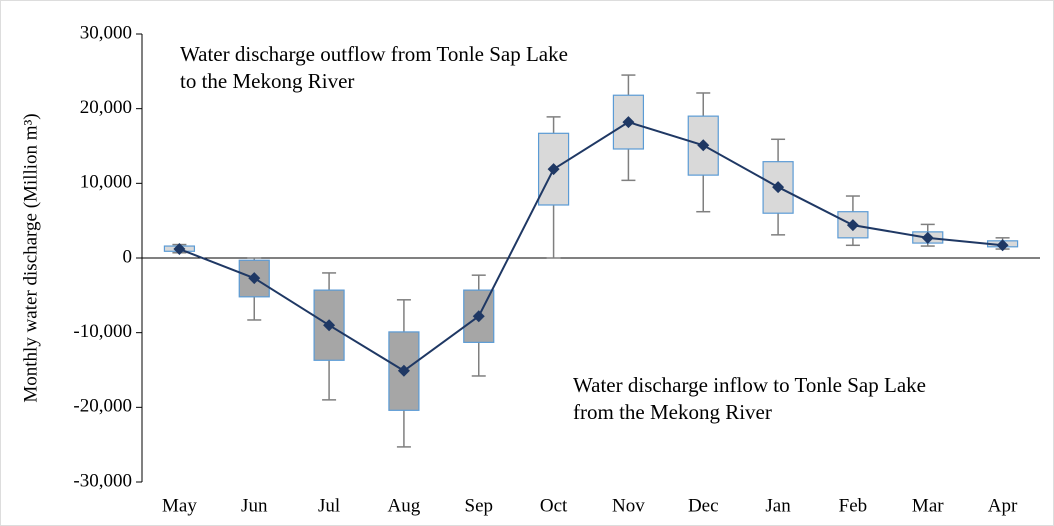  What do you see at coordinates (479, 505) in the screenshot?
I see `x-tick-label: Sep` at bounding box center [479, 505].